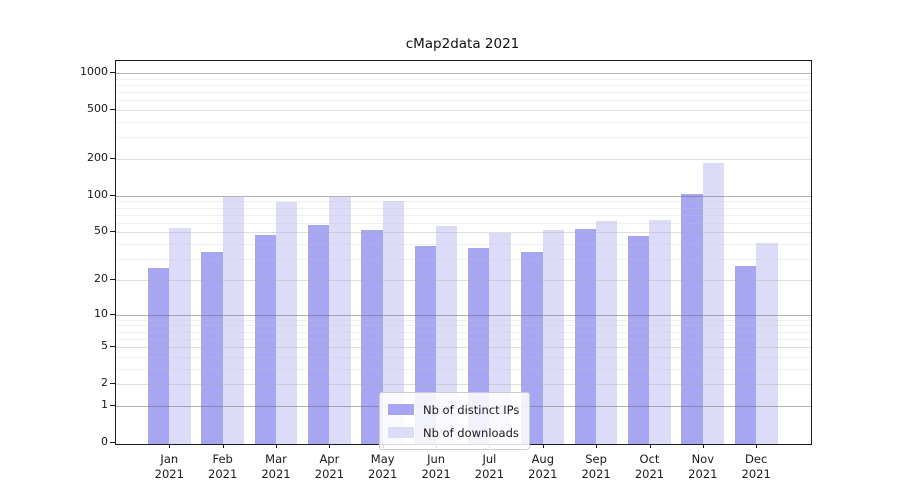 The height and width of the screenshot is (500, 900). I want to click on x-tick-label-nov: Nov 2021, so click(703, 466).